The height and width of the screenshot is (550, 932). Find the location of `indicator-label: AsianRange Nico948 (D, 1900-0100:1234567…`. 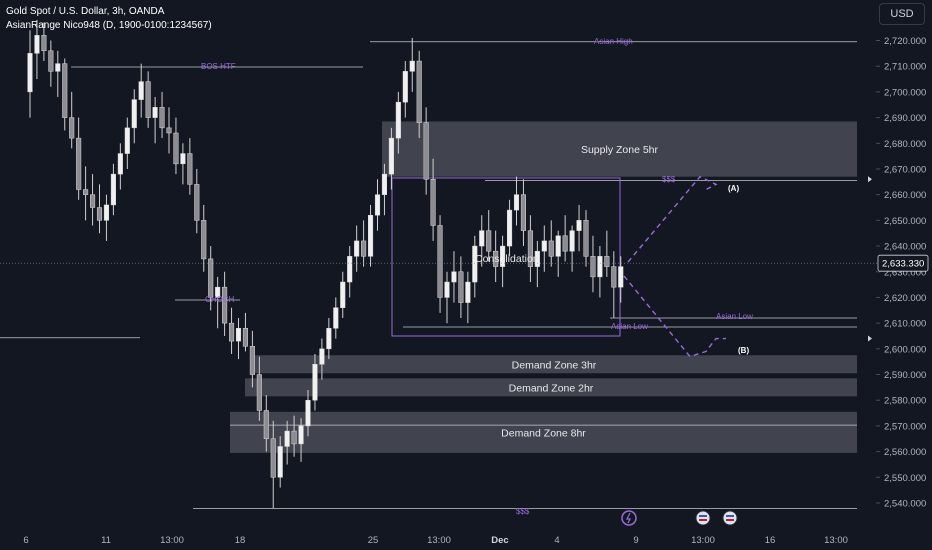

indicator-label: AsianRange Nico948 (D, 1900-0100:1234567… is located at coordinates (109, 25).